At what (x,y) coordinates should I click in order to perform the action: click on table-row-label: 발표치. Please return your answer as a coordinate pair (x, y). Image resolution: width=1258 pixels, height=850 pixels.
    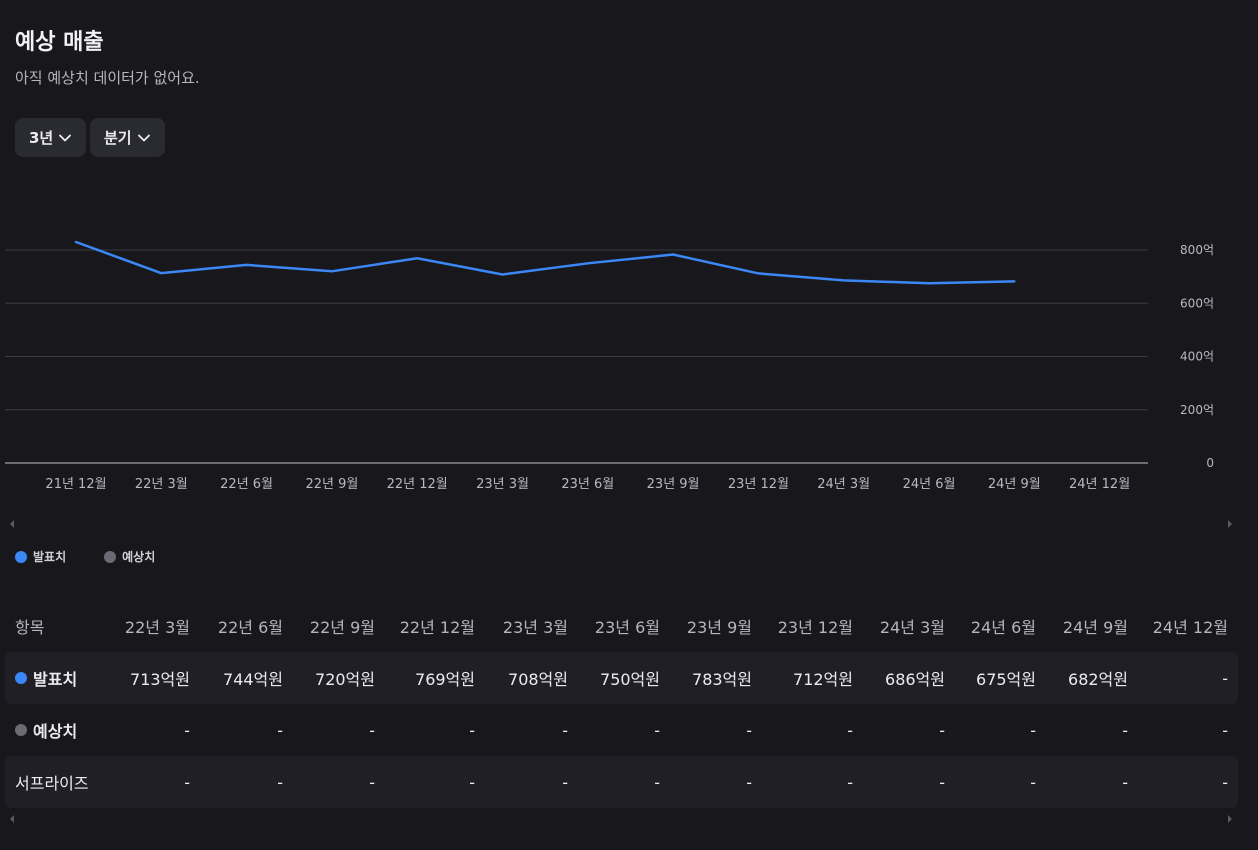
    Looking at the image, I should click on (46, 678).